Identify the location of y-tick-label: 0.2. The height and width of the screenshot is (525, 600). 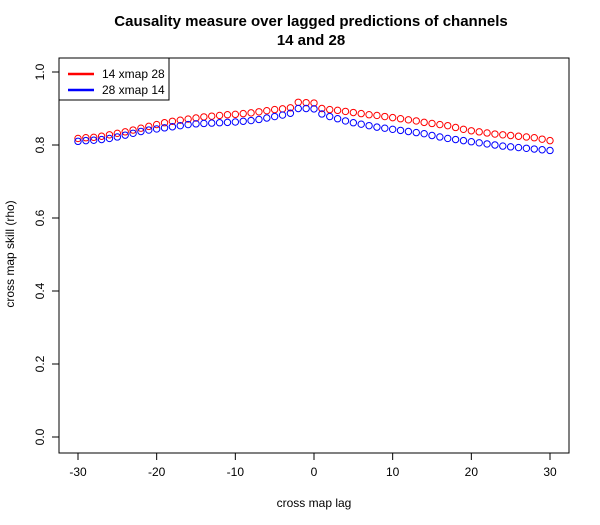
(40, 363).